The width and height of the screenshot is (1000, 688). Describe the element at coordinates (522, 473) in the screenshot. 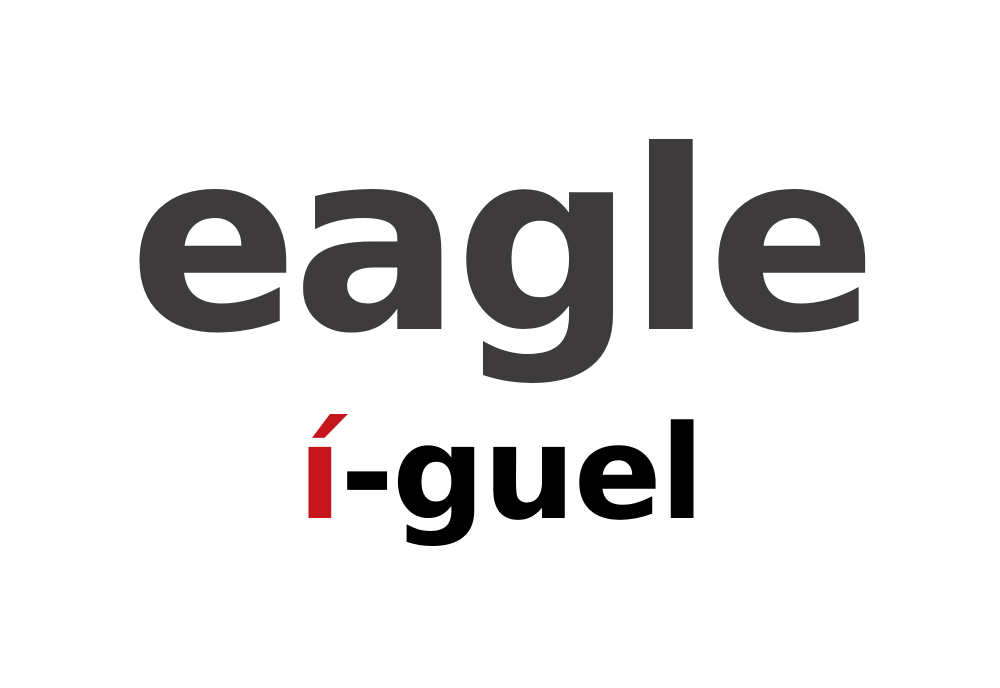

I see `pronunciation-rest: -guel` at that location.